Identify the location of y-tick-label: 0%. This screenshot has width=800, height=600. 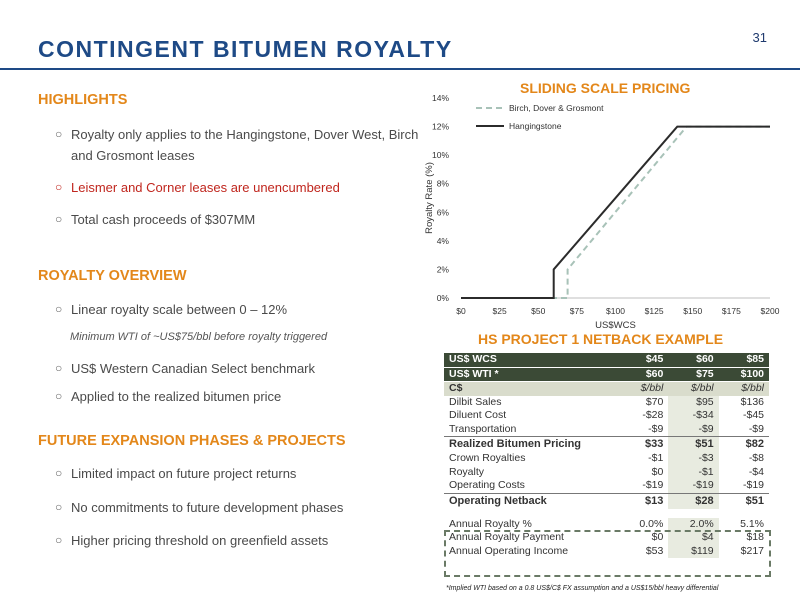
(443, 298).